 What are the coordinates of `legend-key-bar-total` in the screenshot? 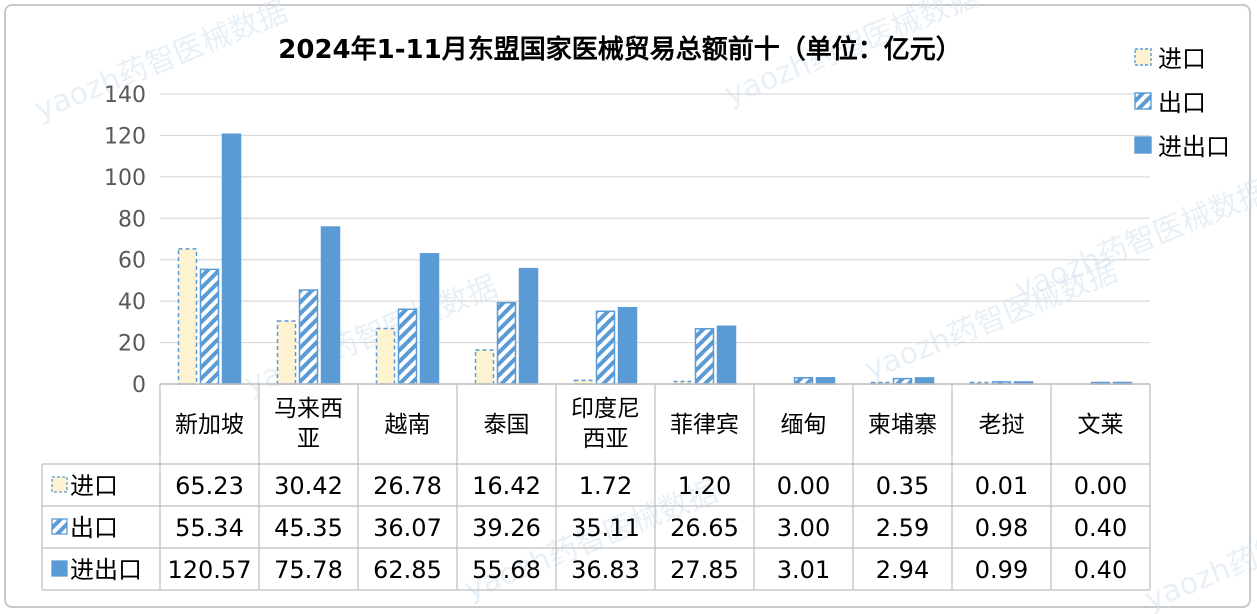 It's located at (1143, 145).